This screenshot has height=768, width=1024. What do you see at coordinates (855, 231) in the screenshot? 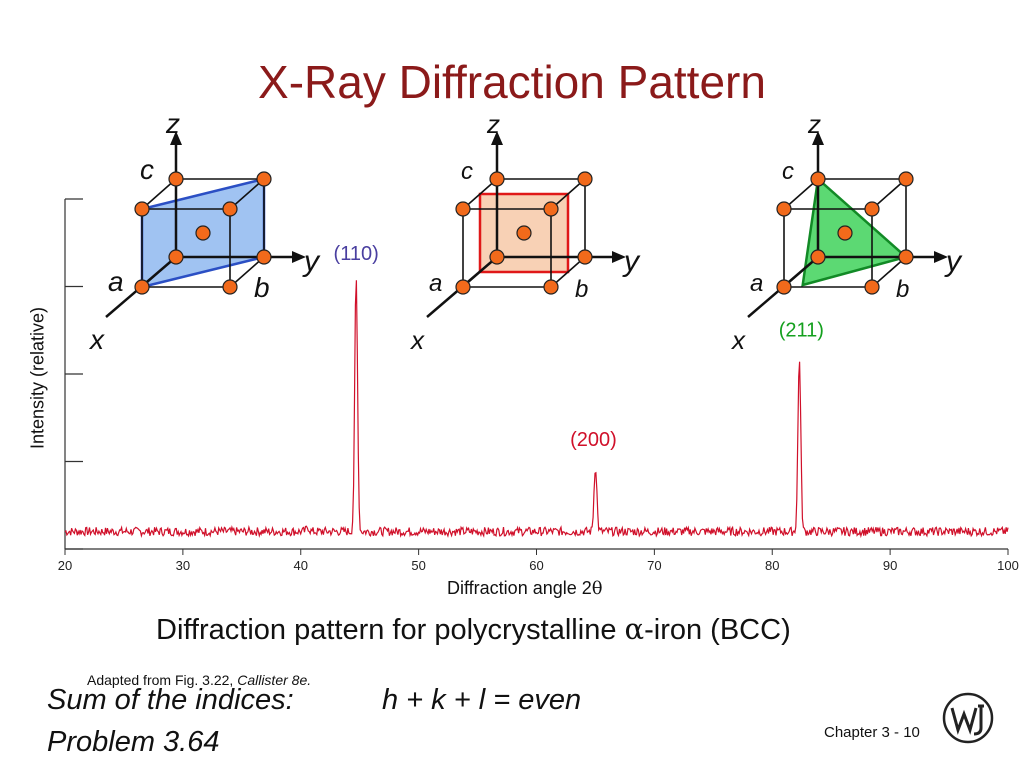
I see `miller-plane` at bounding box center [855, 231].